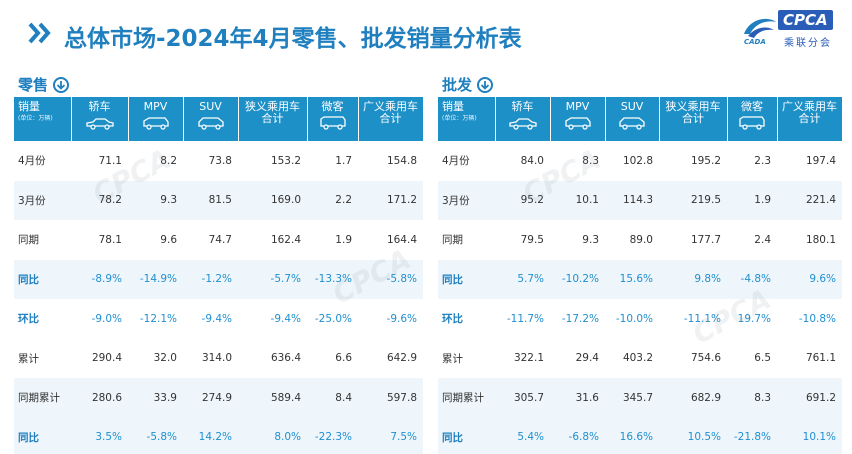  I want to click on column-header-label: SUV, so click(632, 106).